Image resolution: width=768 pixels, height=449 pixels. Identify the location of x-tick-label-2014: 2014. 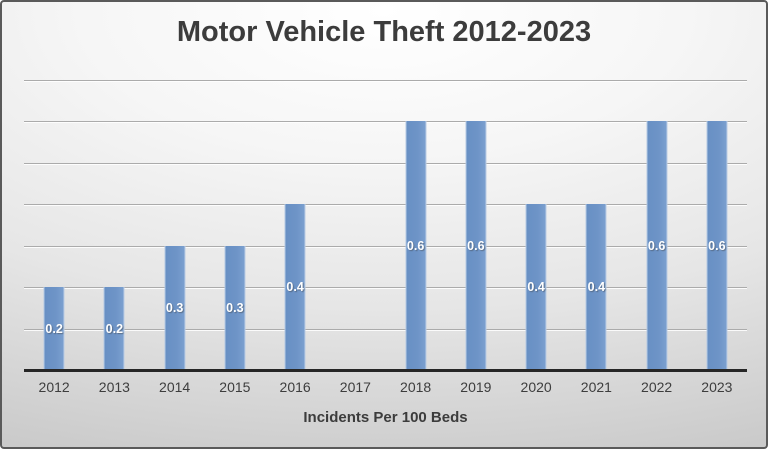
(175, 387).